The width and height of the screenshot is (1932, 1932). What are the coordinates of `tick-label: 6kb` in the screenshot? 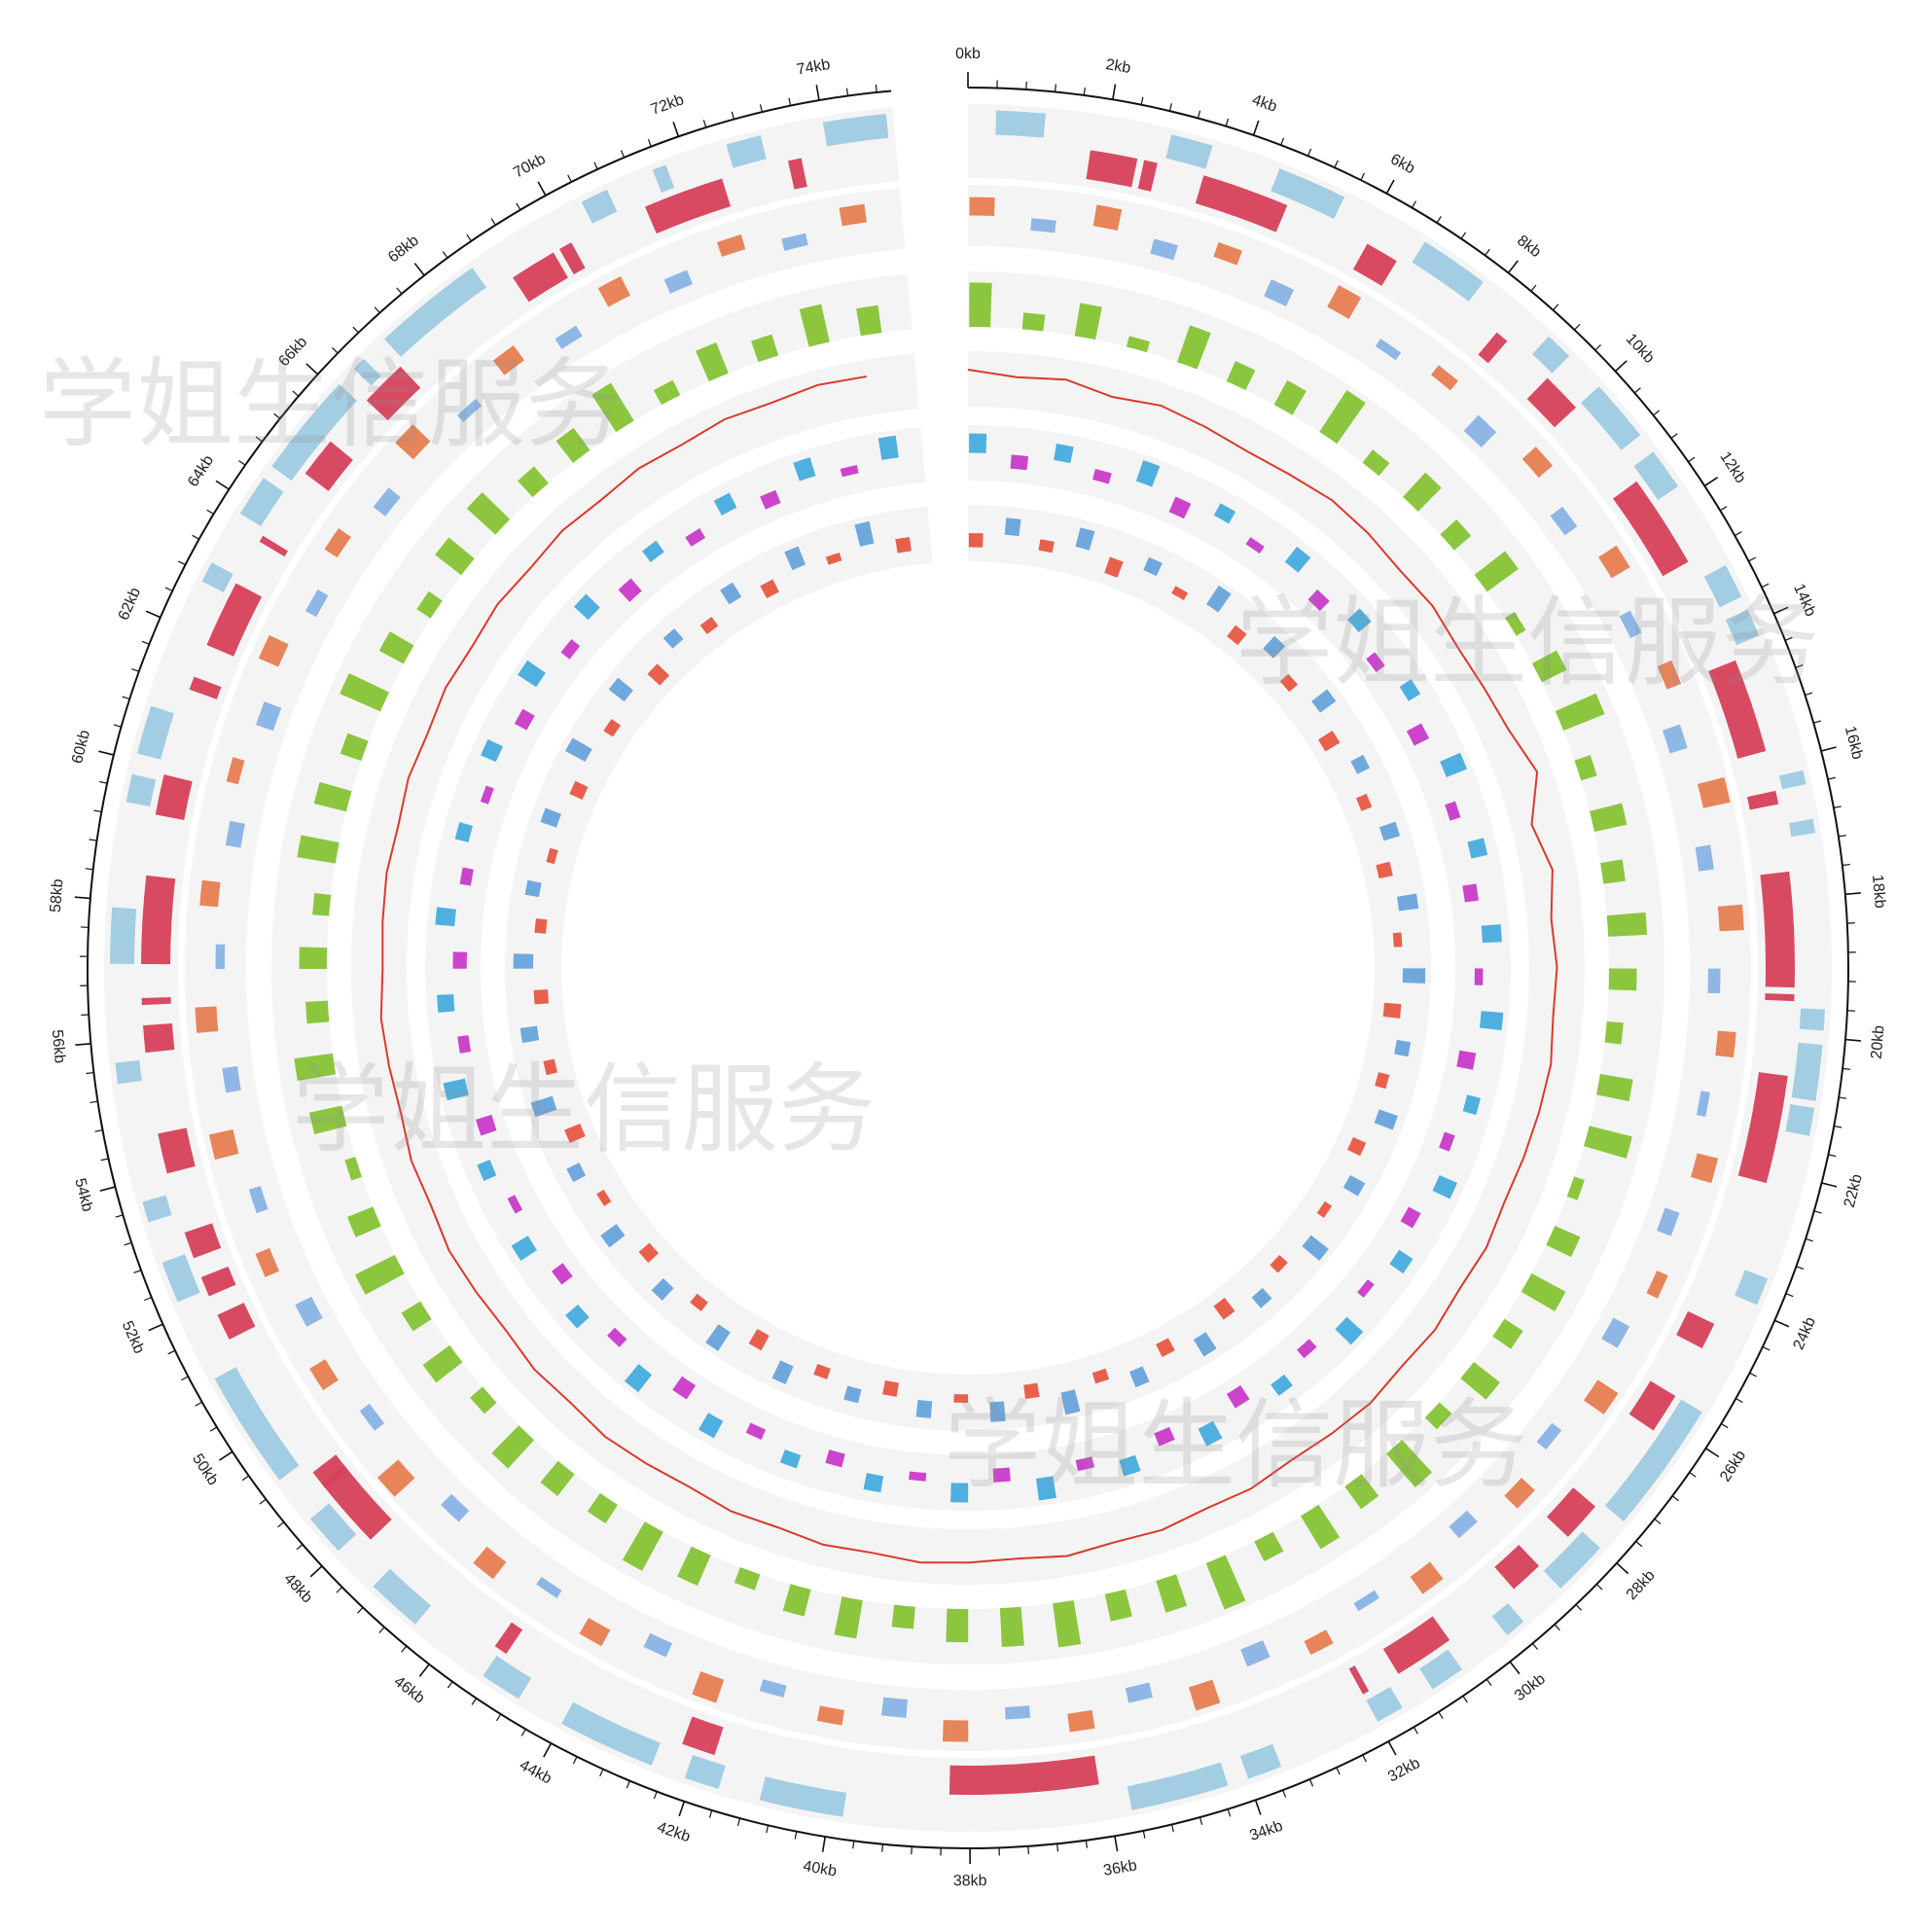 It's located at (1402, 164).